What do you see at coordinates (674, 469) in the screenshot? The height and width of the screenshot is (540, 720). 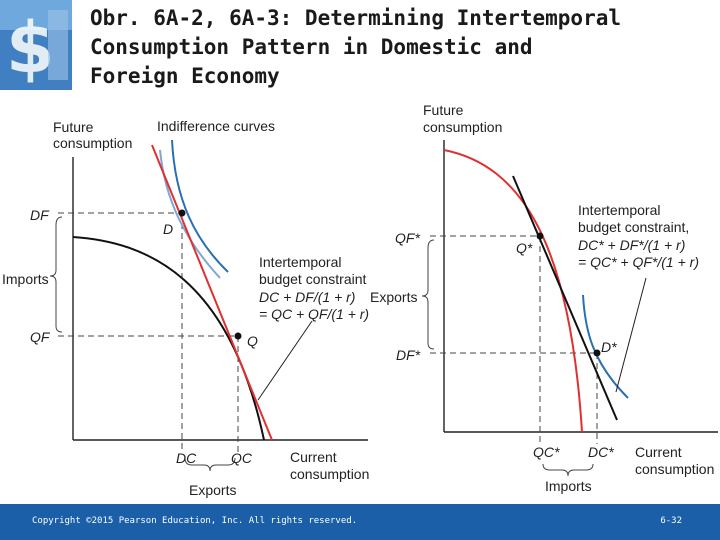 I see `right-x-axis-label-line-2: consumption` at bounding box center [674, 469].